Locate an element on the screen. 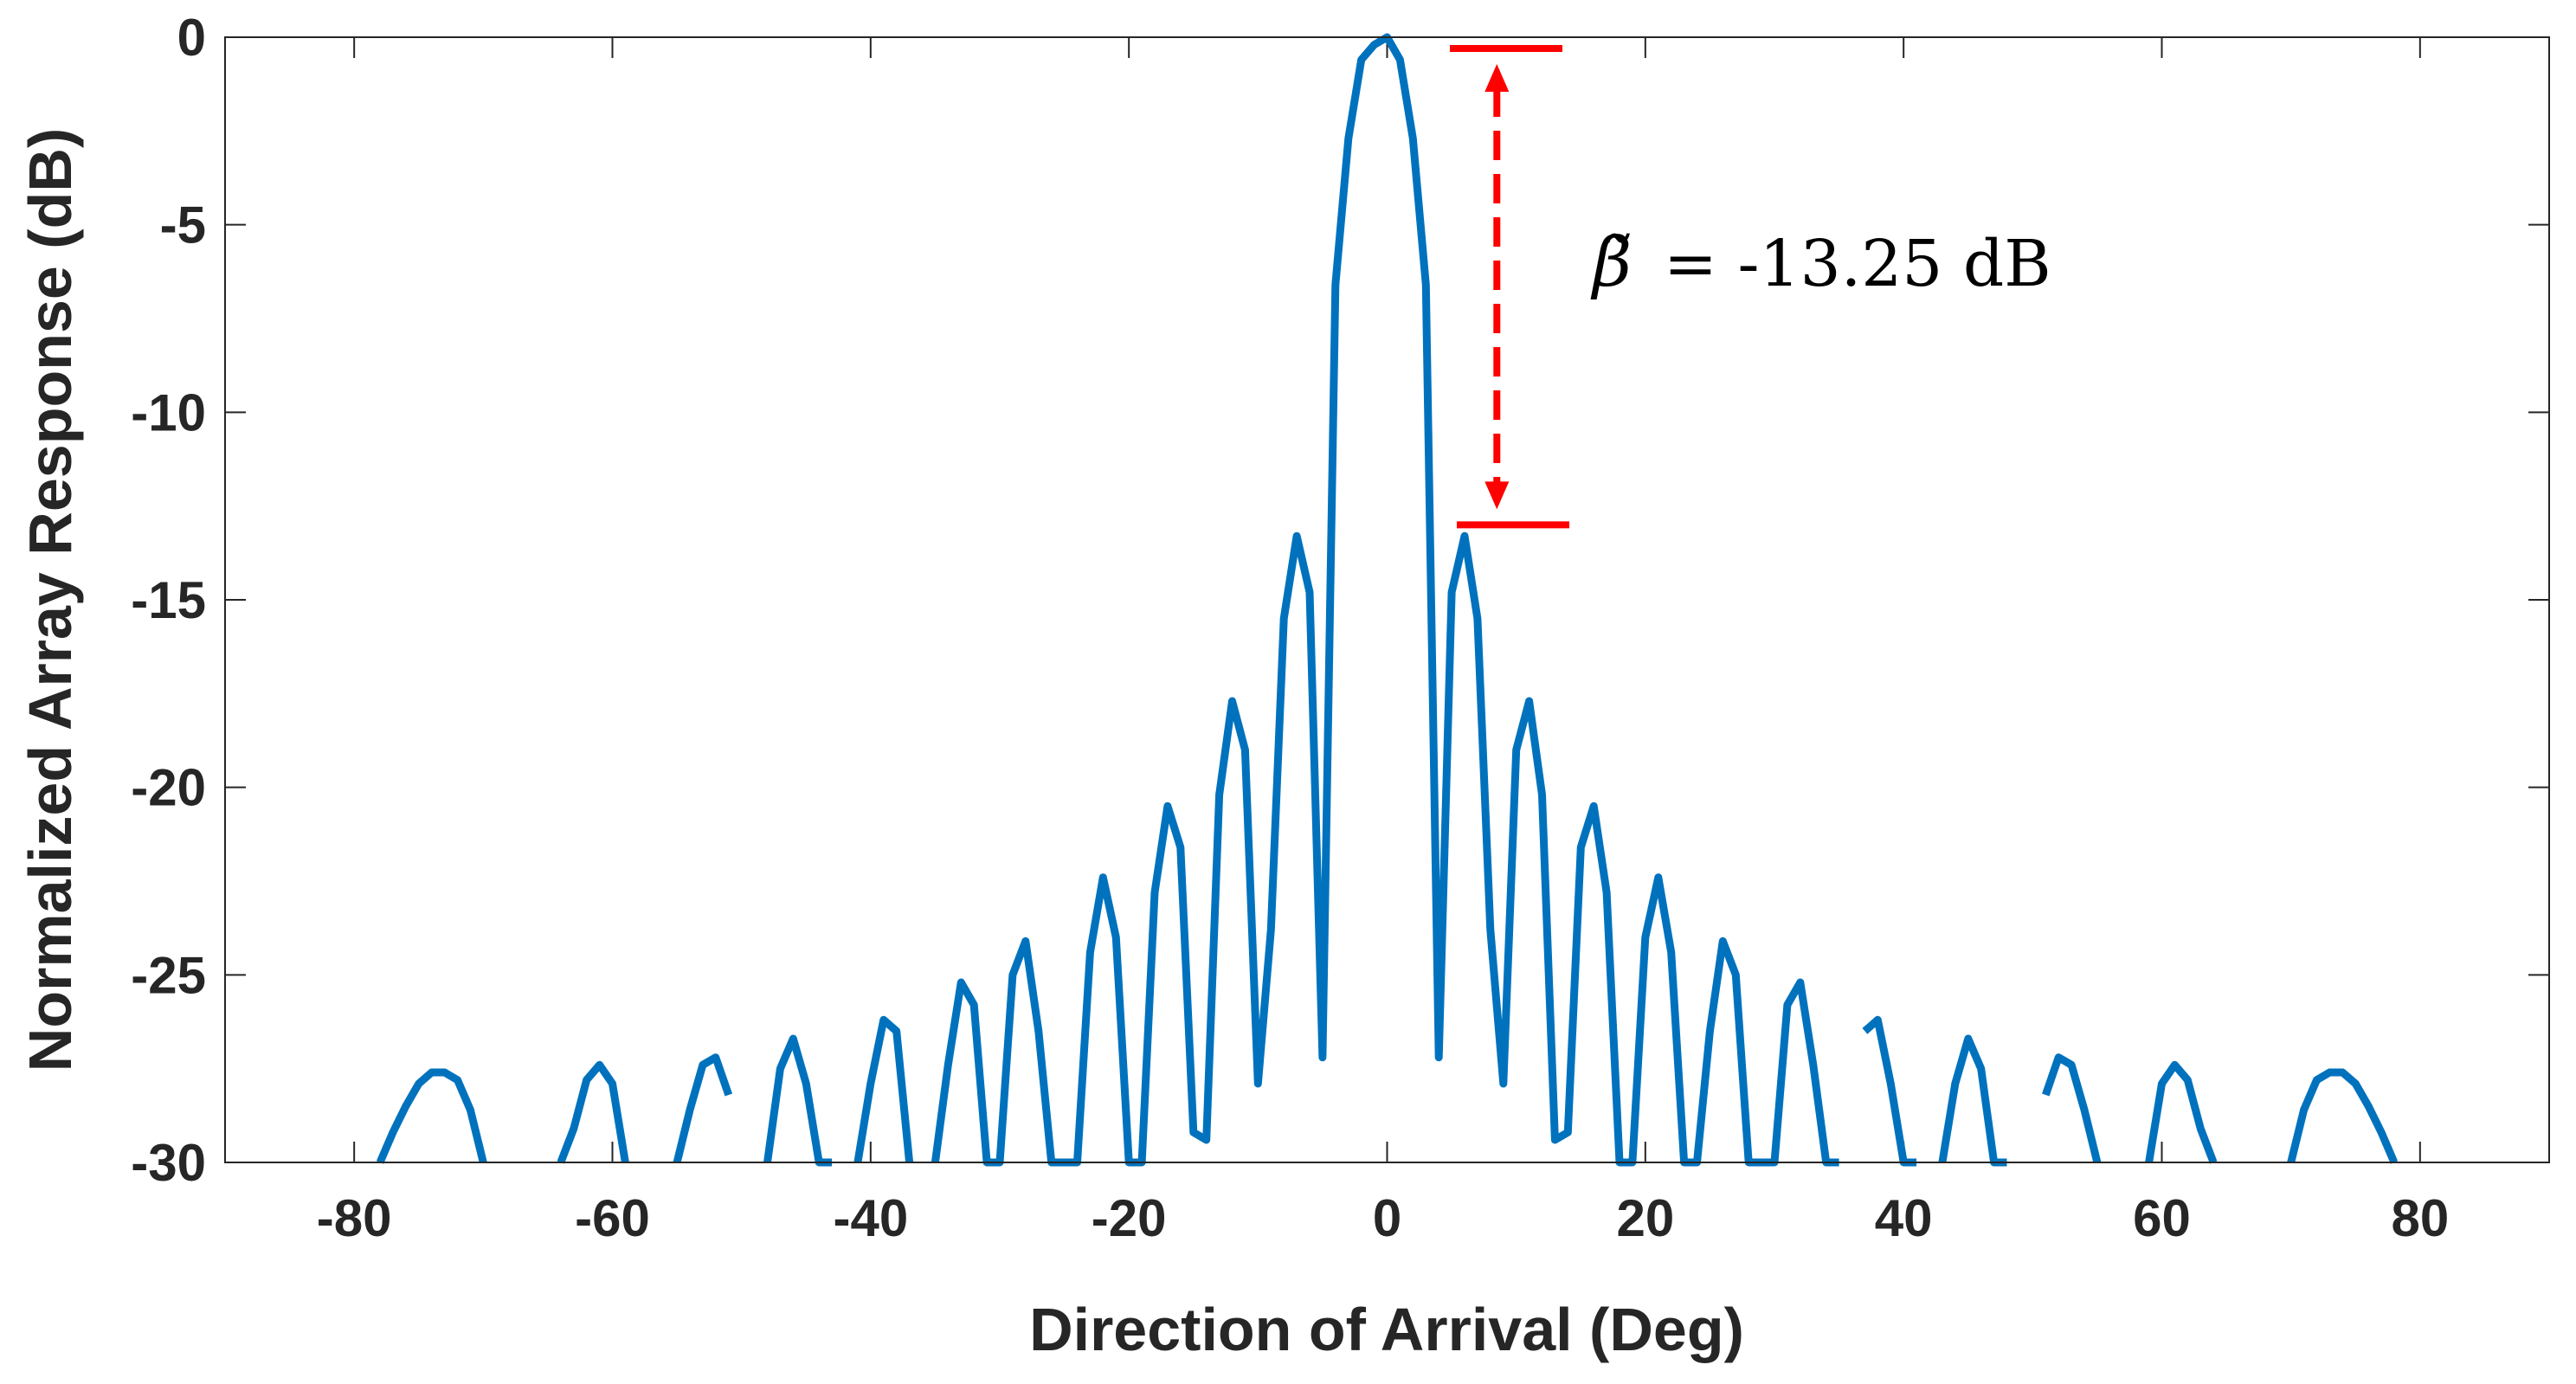 The width and height of the screenshot is (2576, 1384). x-axis-label: Direction of Arrival (Deg) is located at coordinates (1386, 1329).